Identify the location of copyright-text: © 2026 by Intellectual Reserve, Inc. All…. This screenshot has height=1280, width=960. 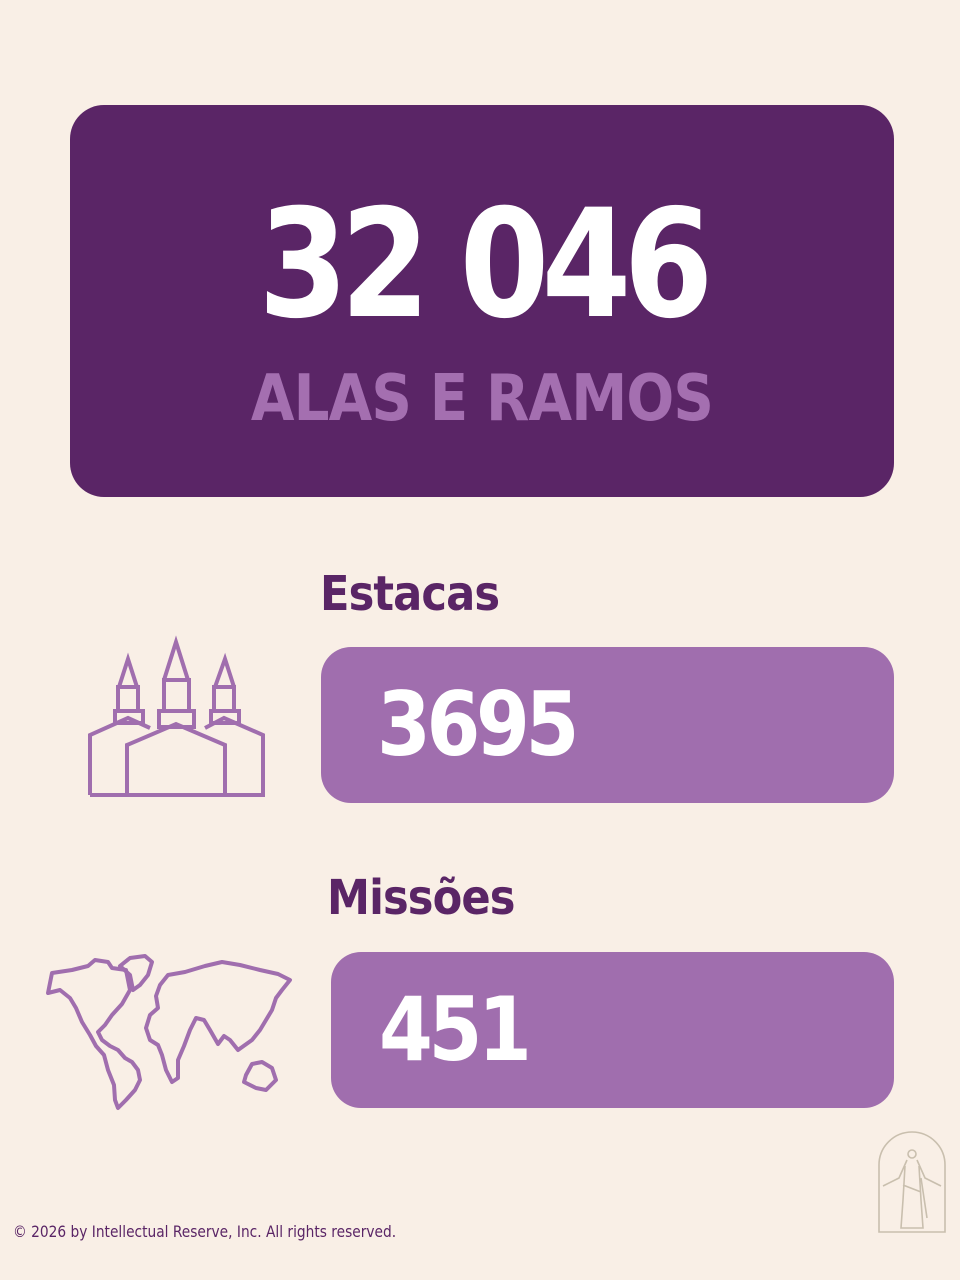
(205, 1231).